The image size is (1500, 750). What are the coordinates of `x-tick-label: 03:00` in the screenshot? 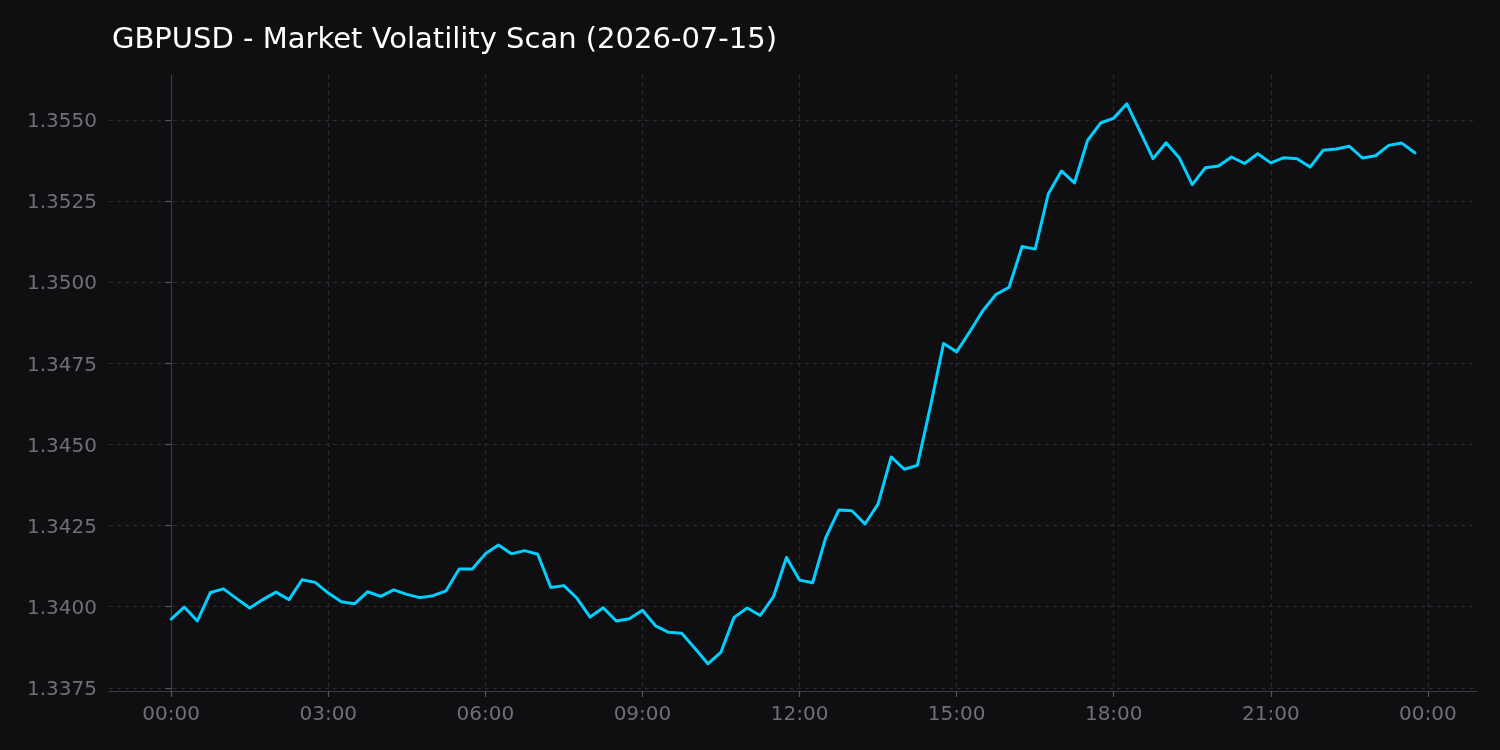 It's located at (328, 713).